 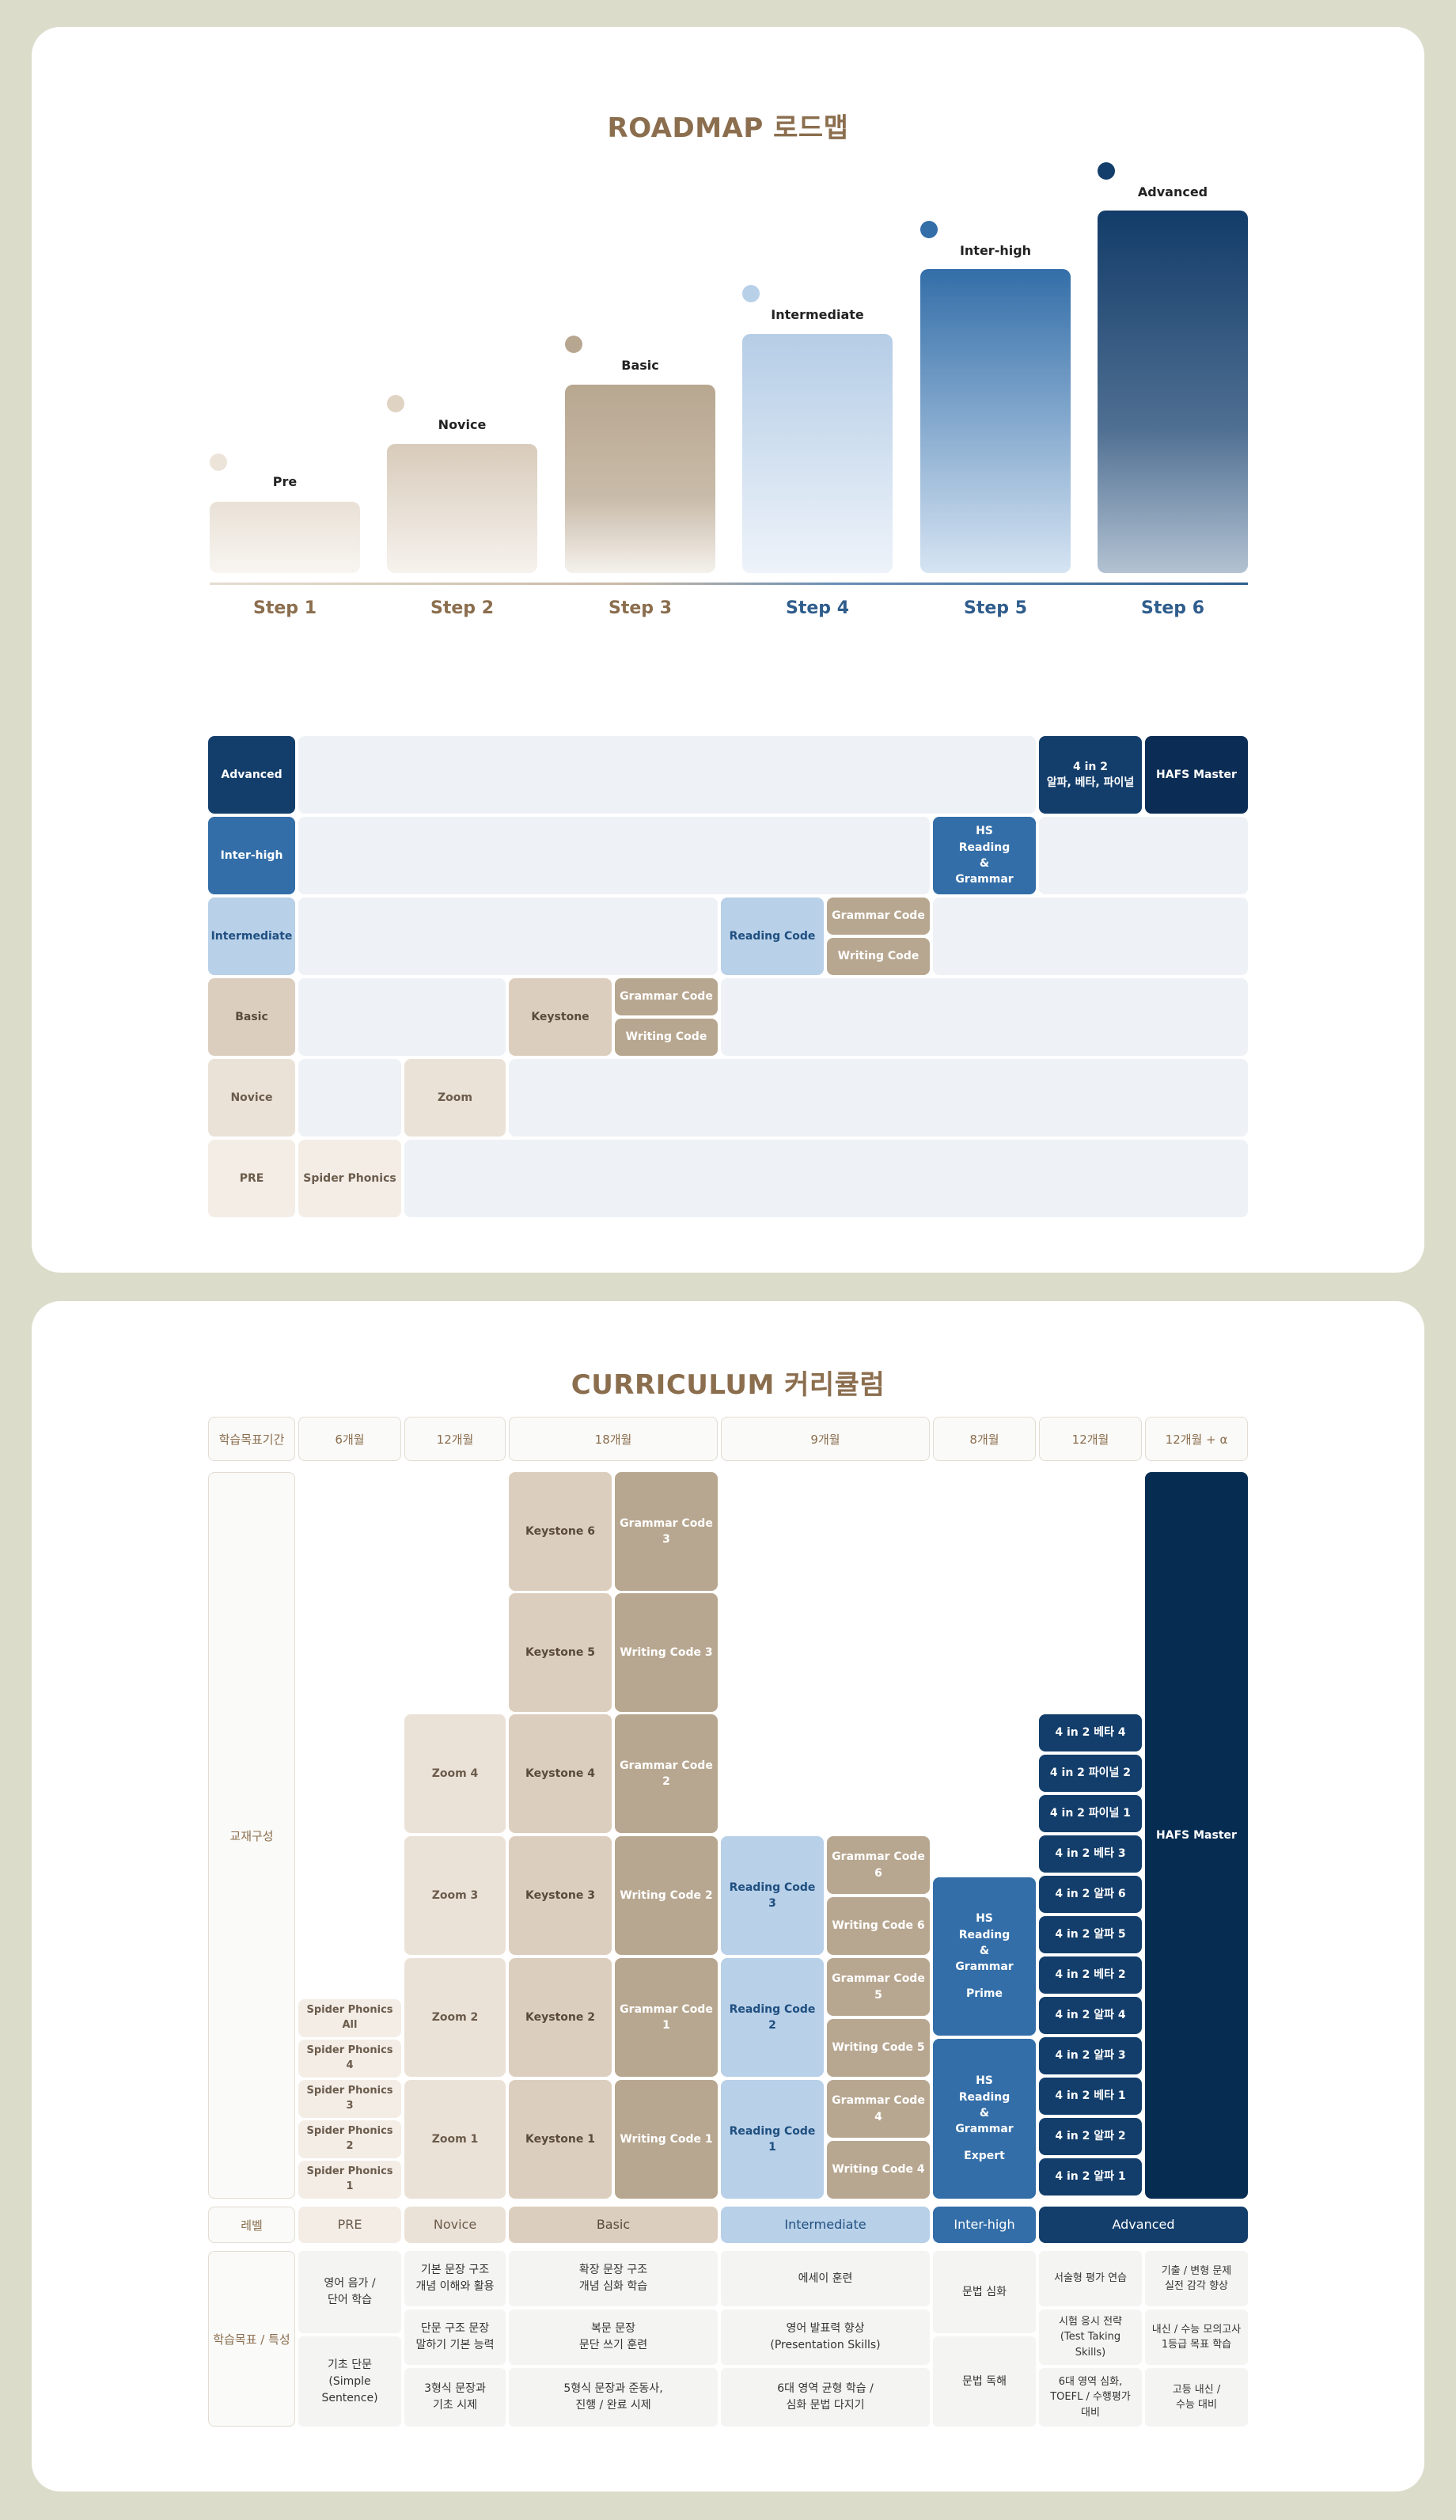 I want to click on book-hs-expert-sub: Expert, so click(x=984, y=2156).